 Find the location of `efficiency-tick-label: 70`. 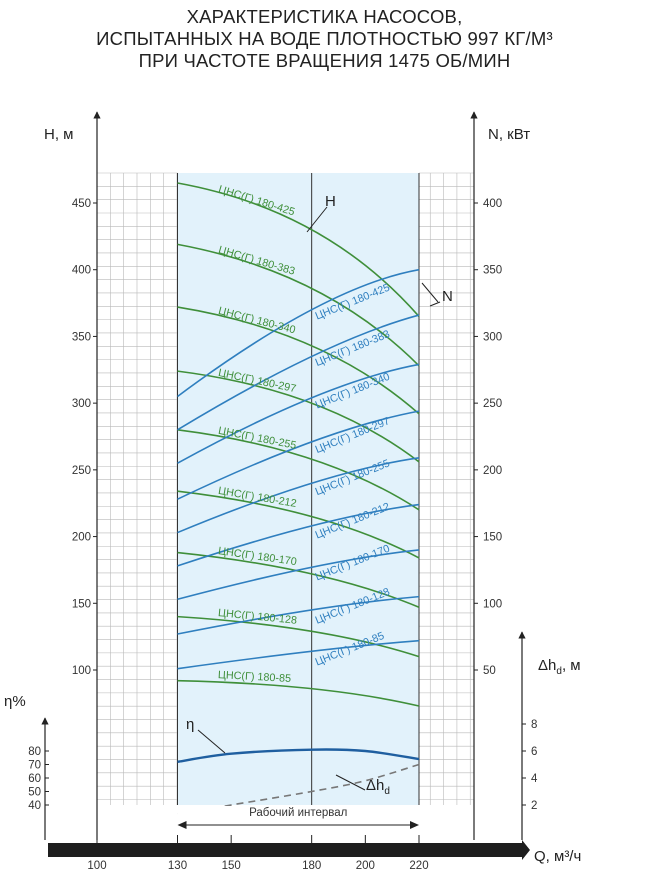

efficiency-tick-label: 70 is located at coordinates (34, 766).